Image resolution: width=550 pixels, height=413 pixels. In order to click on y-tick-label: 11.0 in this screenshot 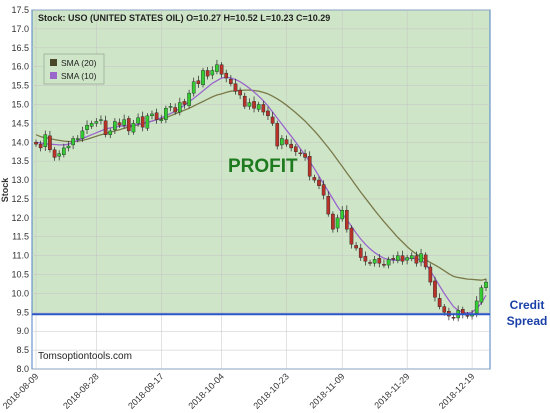, I will do `click(20, 256)`.